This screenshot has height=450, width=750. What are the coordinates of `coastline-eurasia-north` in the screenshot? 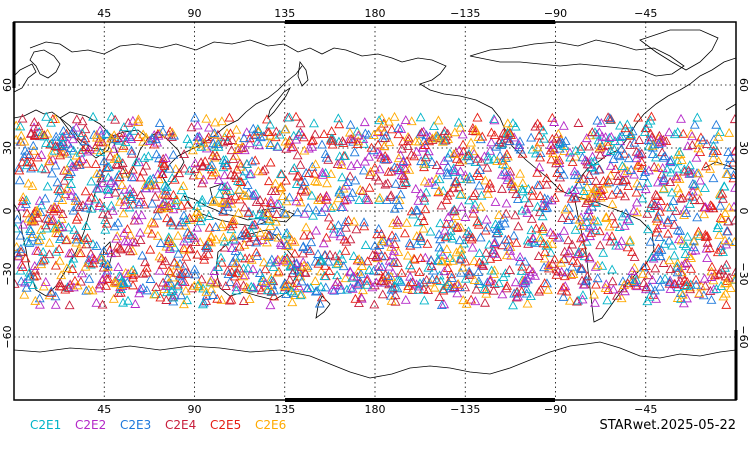 It's located at (216, 51).